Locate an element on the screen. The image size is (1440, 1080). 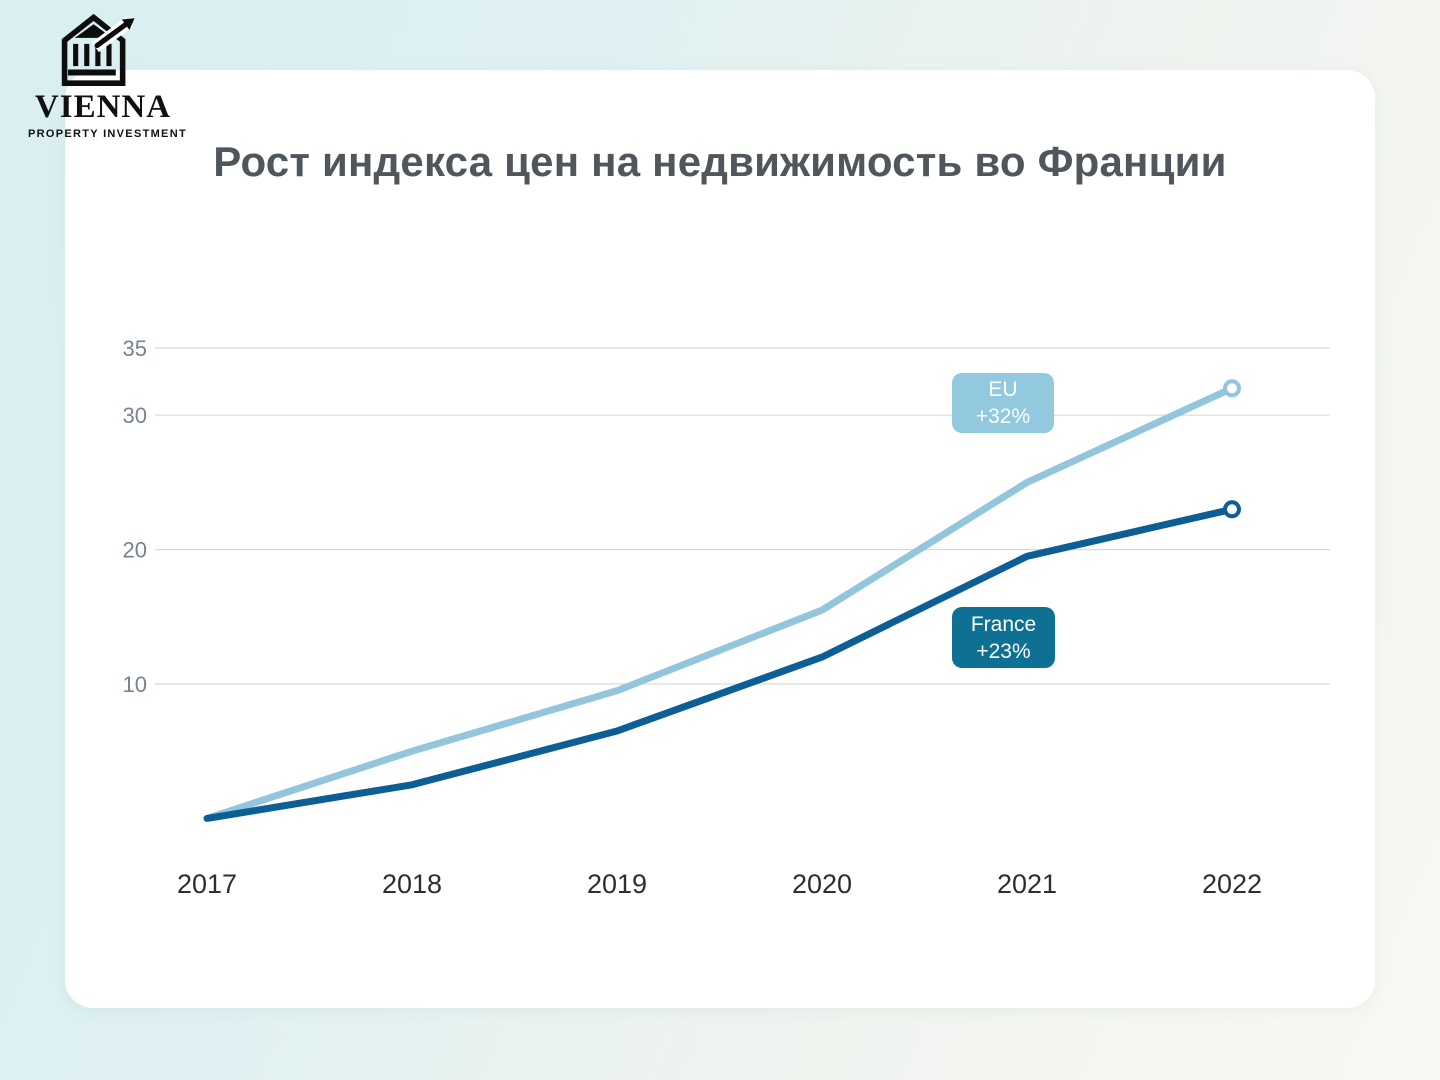
x-tick-label-2021: 2021 is located at coordinates (1027, 884).